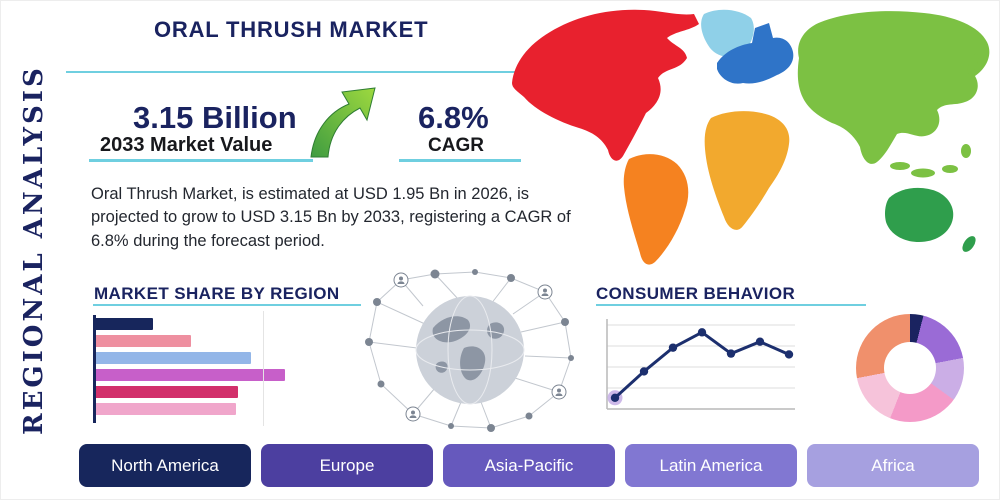  What do you see at coordinates (893, 465) in the screenshot?
I see `region-button-africa: Africa` at bounding box center [893, 465].